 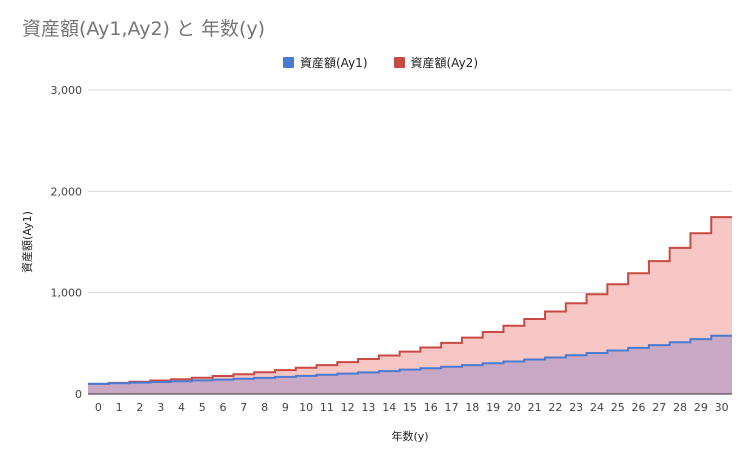 I want to click on x-axis-title: 年数(y), so click(x=409, y=436).